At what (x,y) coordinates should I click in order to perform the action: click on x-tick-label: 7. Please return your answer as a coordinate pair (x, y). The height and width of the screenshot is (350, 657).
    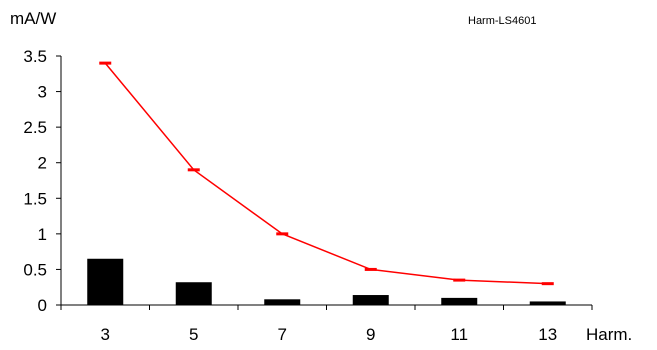
    Looking at the image, I should click on (282, 334).